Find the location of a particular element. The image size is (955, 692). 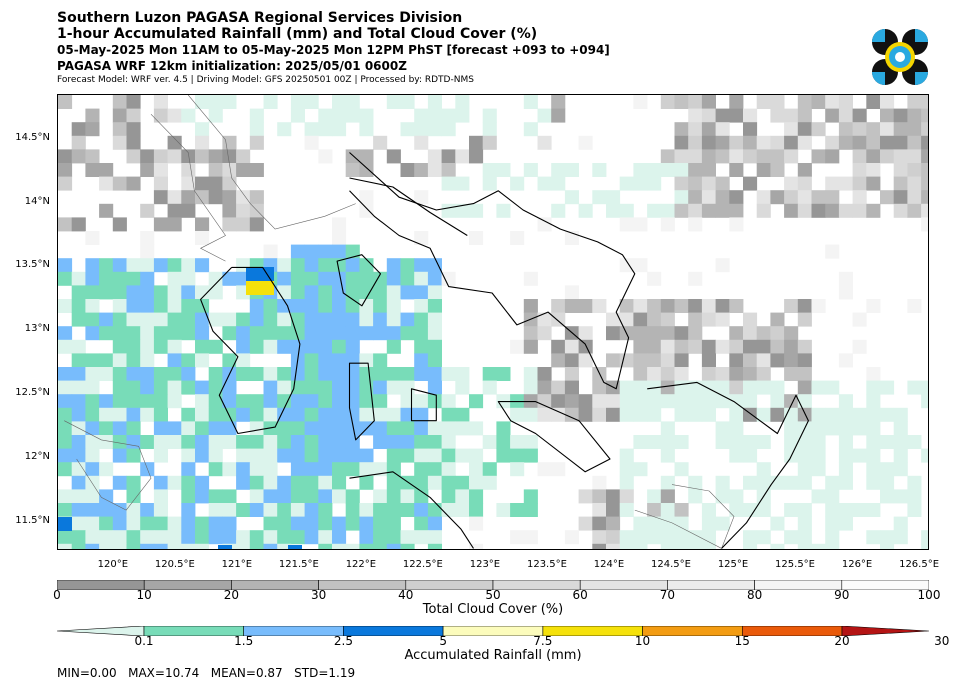

cloud-cover-tick: 10 is located at coordinates (144, 595).